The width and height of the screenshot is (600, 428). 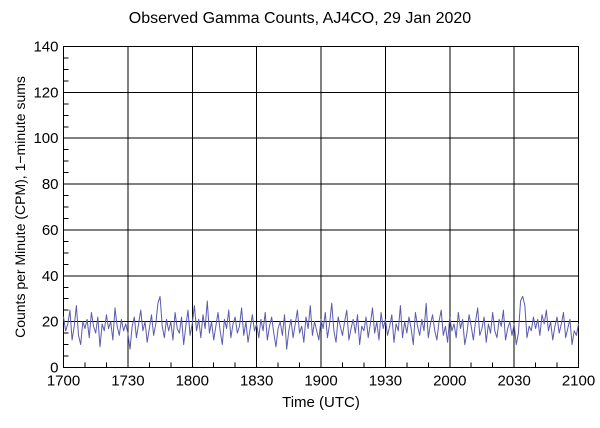 I want to click on x-tick-label: 1800, so click(x=192, y=381).